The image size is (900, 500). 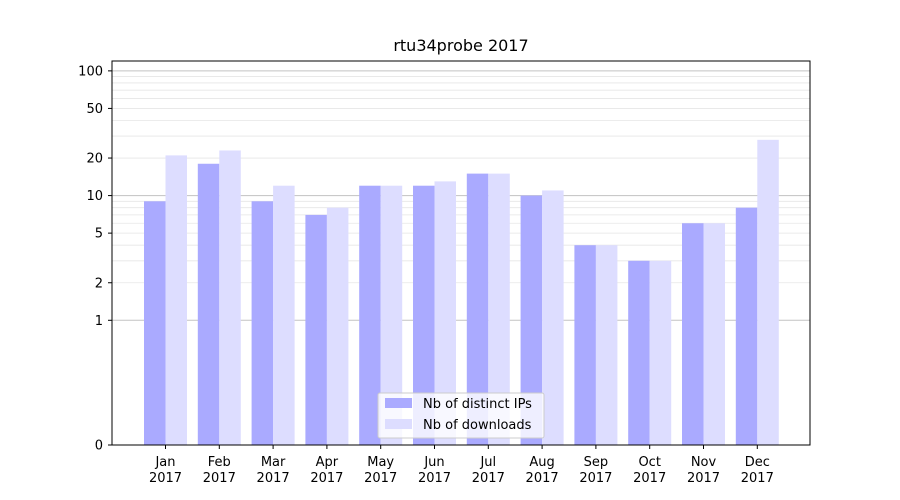 What do you see at coordinates (380, 470) in the screenshot?
I see `x-tick-label: May 2017` at bounding box center [380, 470].